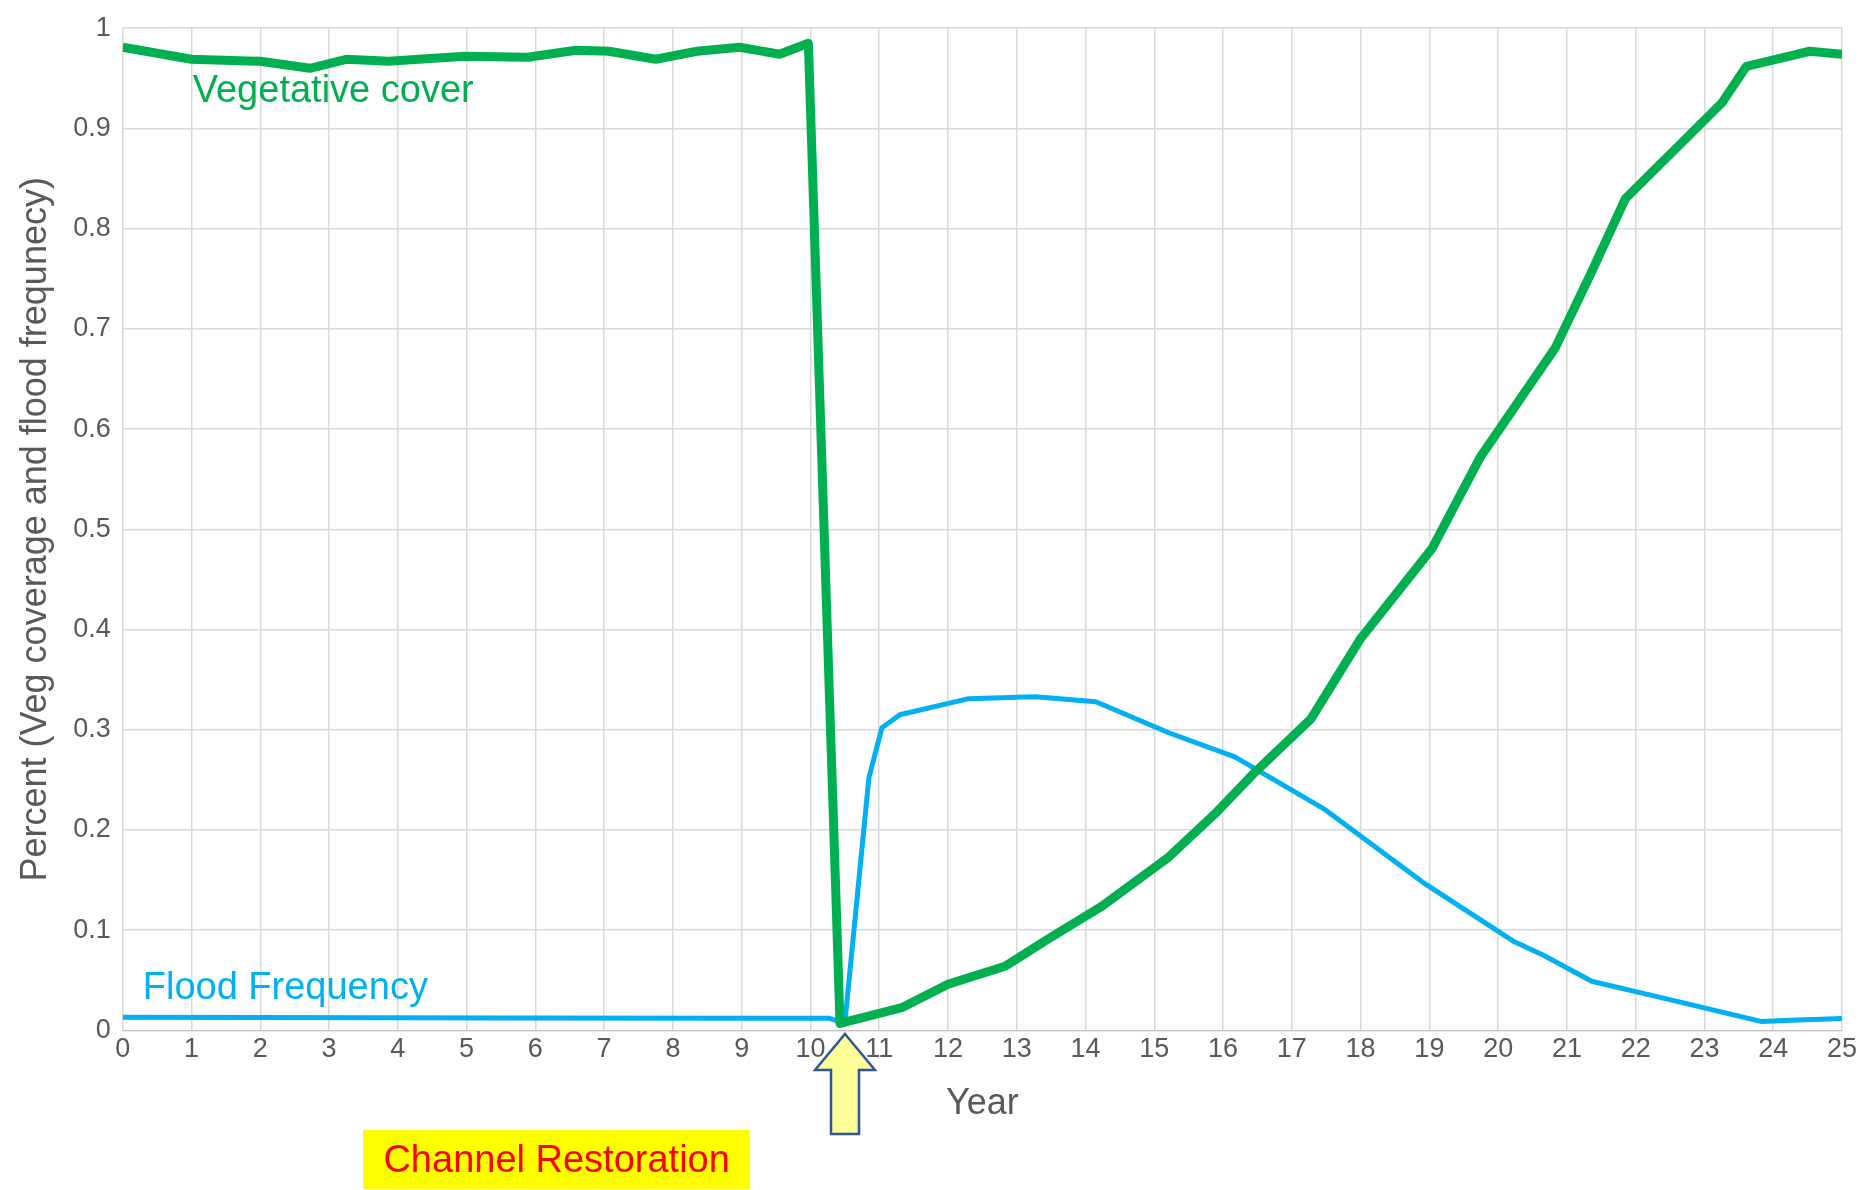  What do you see at coordinates (123, 1048) in the screenshot?
I see `x-tick-label: 0` at bounding box center [123, 1048].